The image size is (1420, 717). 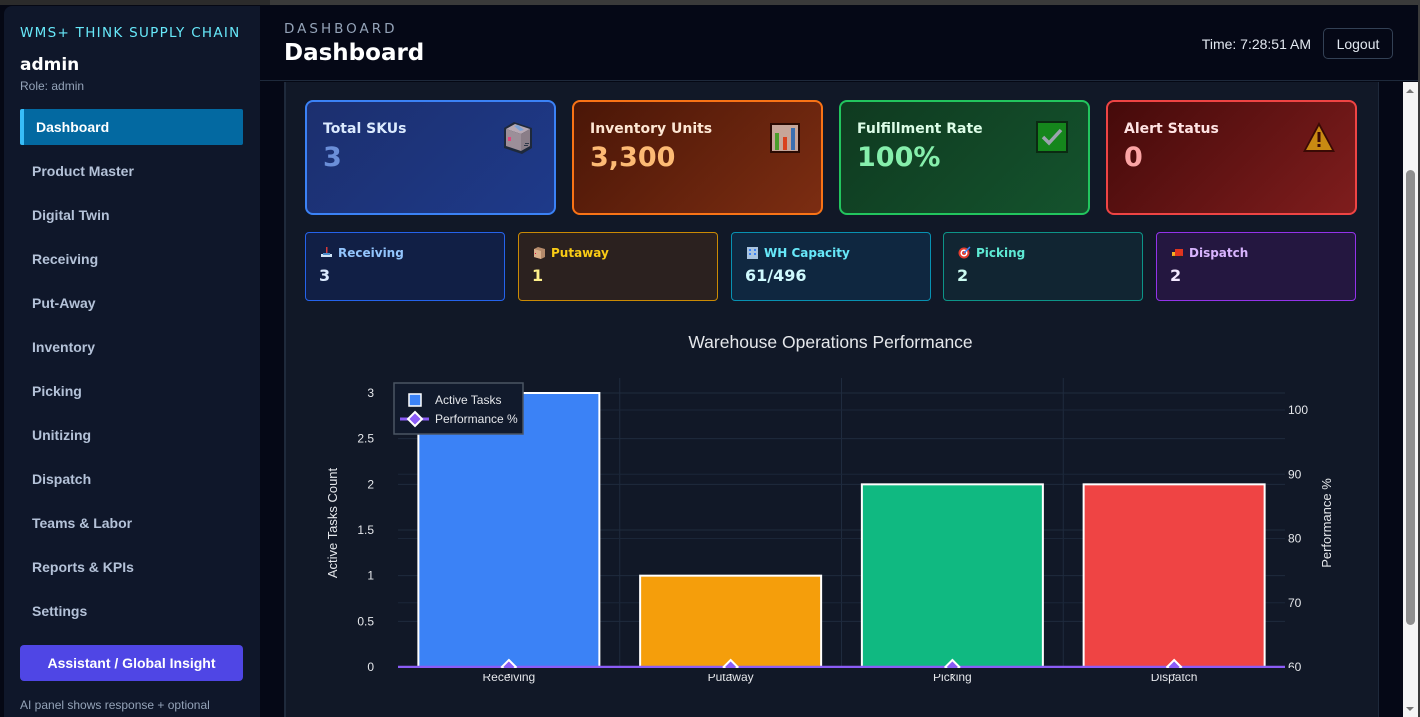 What do you see at coordinates (131, 127) in the screenshot?
I see `sidebar-item-dashboard: Dashboard` at bounding box center [131, 127].